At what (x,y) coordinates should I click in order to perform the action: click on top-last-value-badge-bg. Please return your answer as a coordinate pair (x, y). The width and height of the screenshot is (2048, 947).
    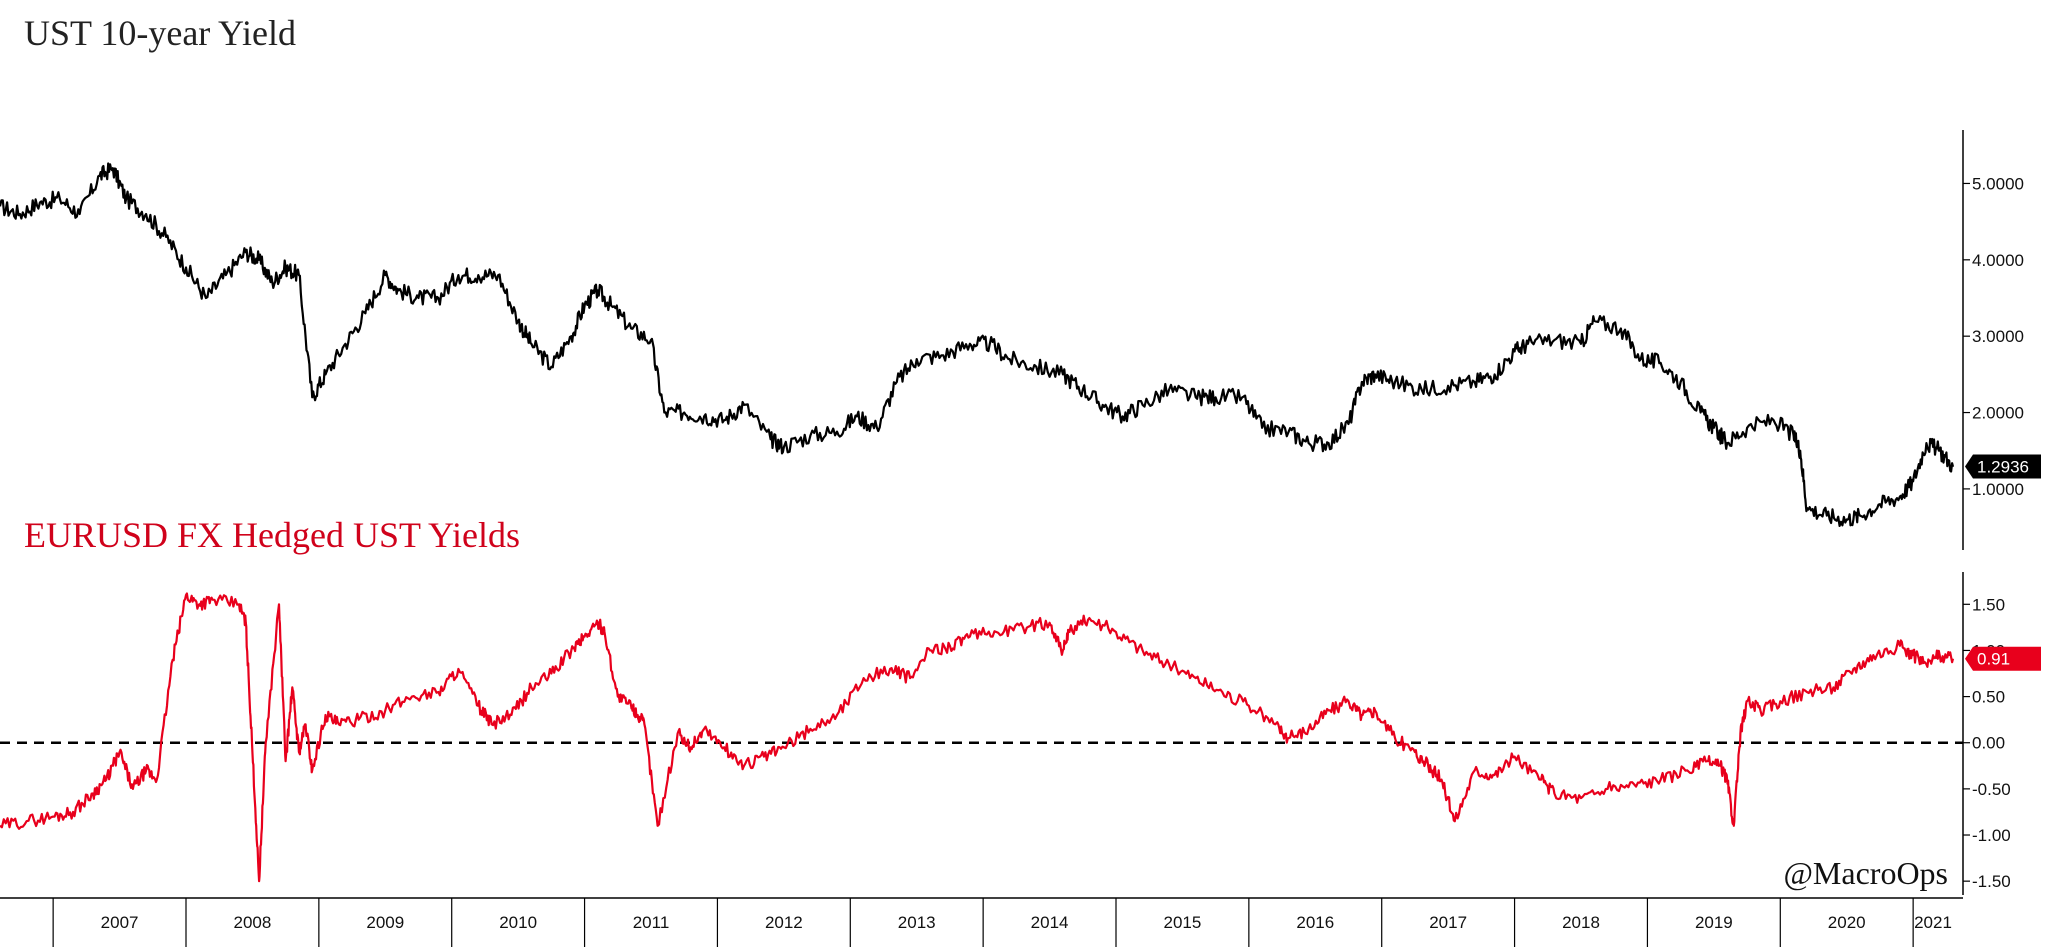
    Looking at the image, I should click on (2003, 466).